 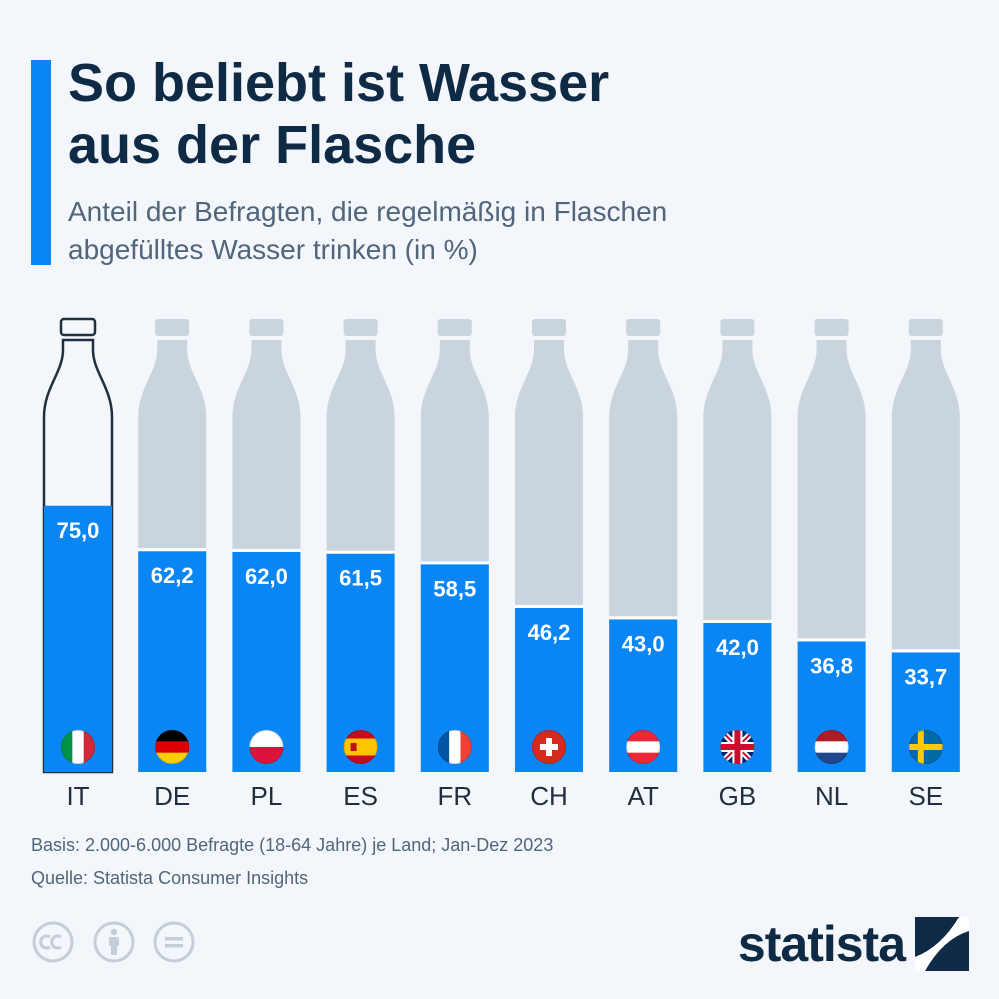 What do you see at coordinates (172, 575) in the screenshot?
I see `value-label: 62,2` at bounding box center [172, 575].